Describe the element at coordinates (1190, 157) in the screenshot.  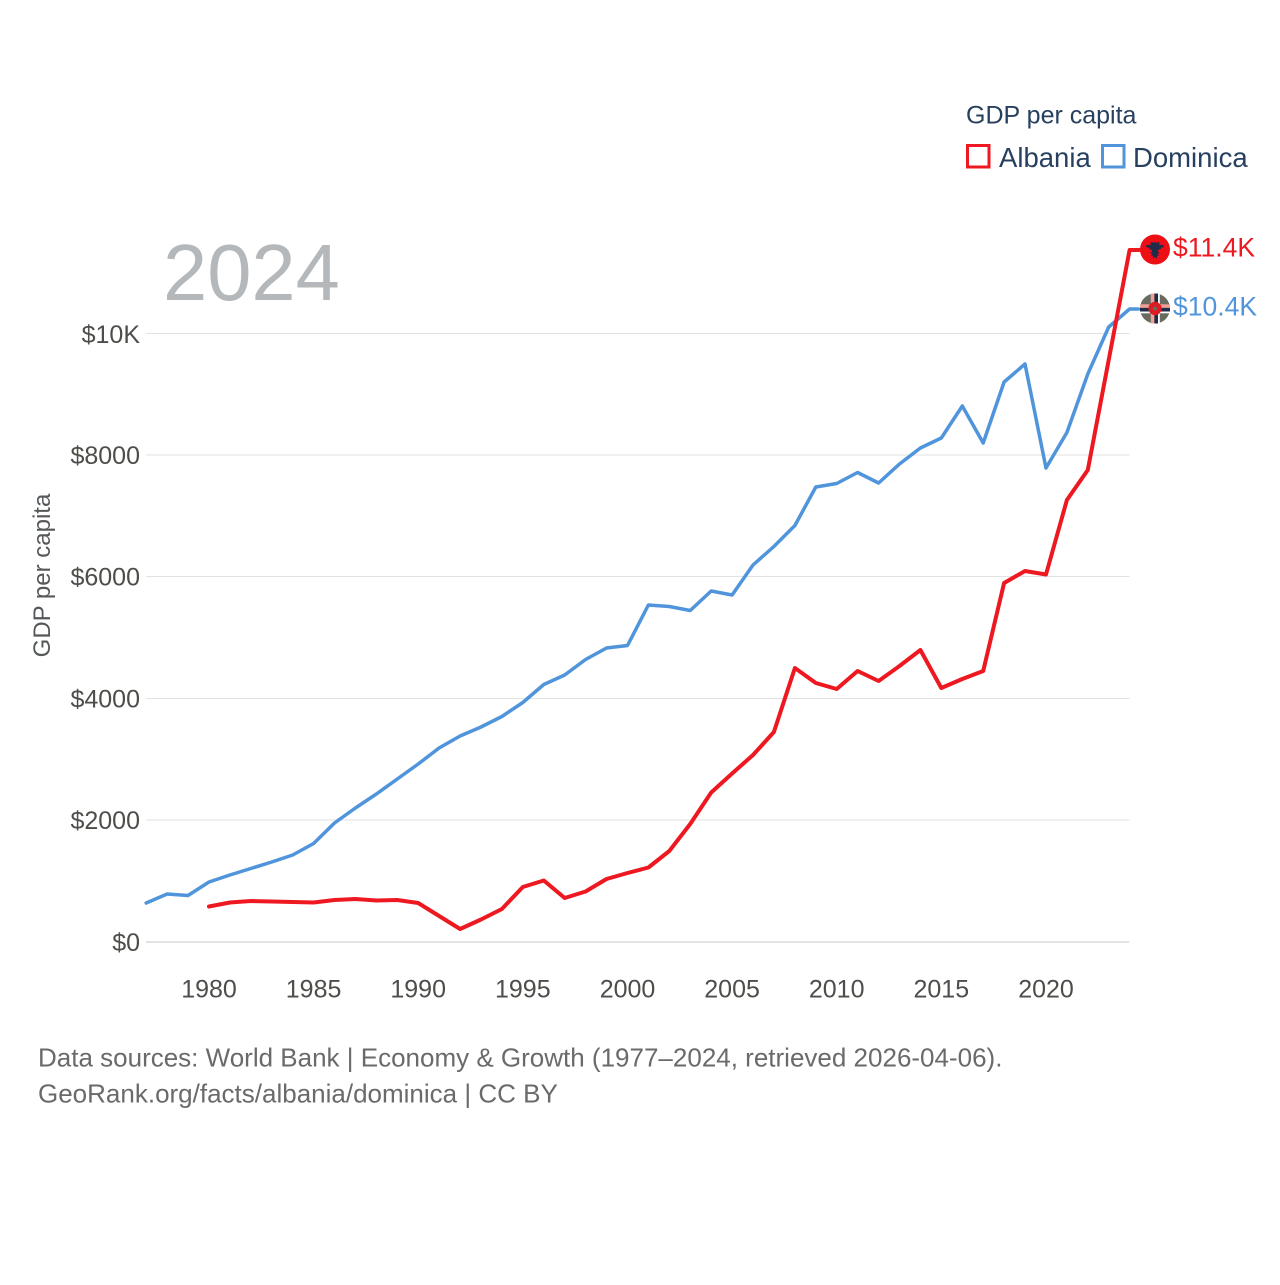
I see `svg-text: Dominica` at that location.